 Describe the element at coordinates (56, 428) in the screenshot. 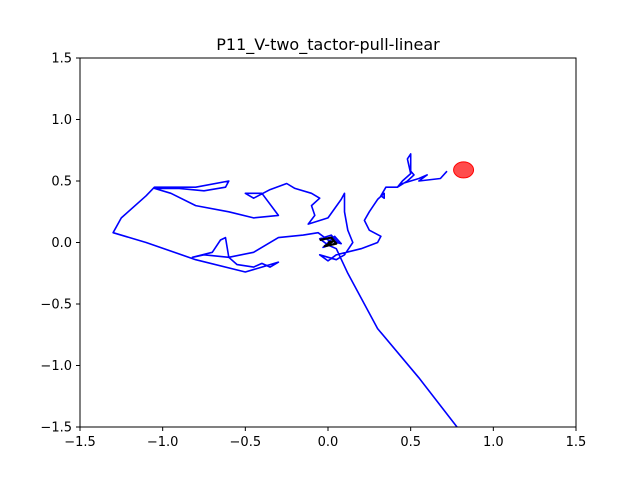

I see `y-tick-label: −1.5` at that location.